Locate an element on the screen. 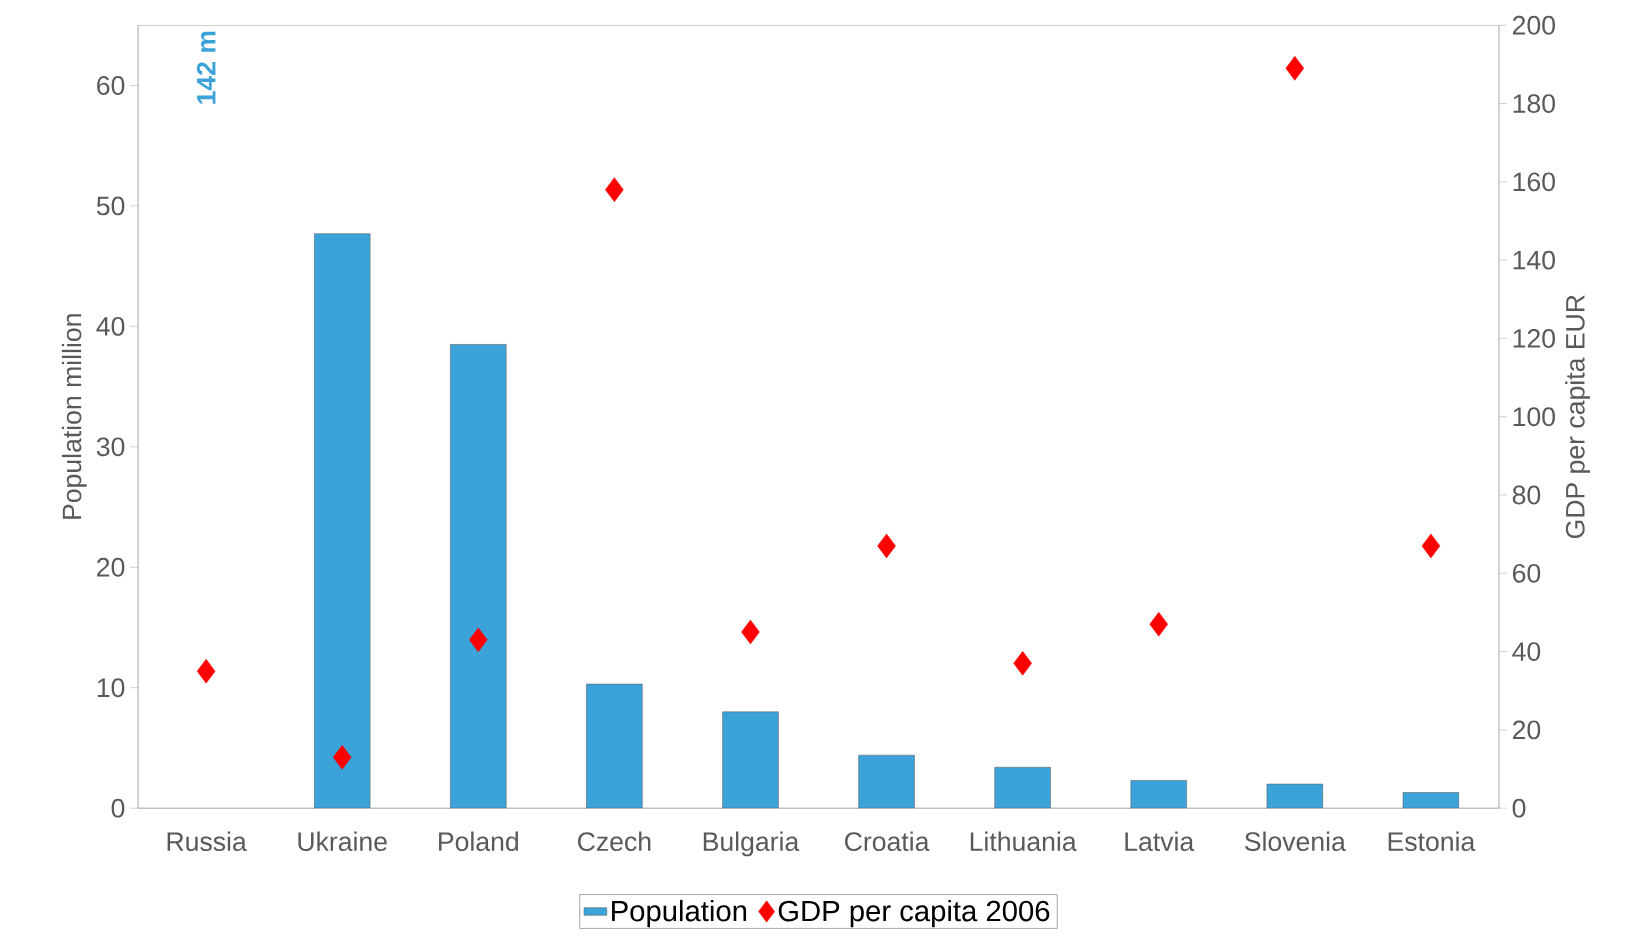 The width and height of the screenshot is (1652, 950). x-tick-label: Lithuania is located at coordinates (1023, 841).